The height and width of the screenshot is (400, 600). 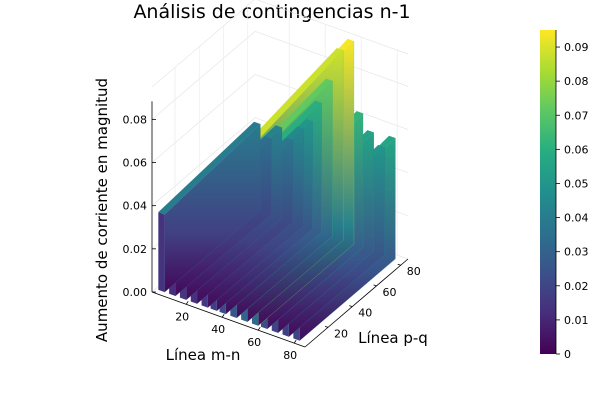 I want to click on y-tick-label: 80, so click(x=414, y=271).